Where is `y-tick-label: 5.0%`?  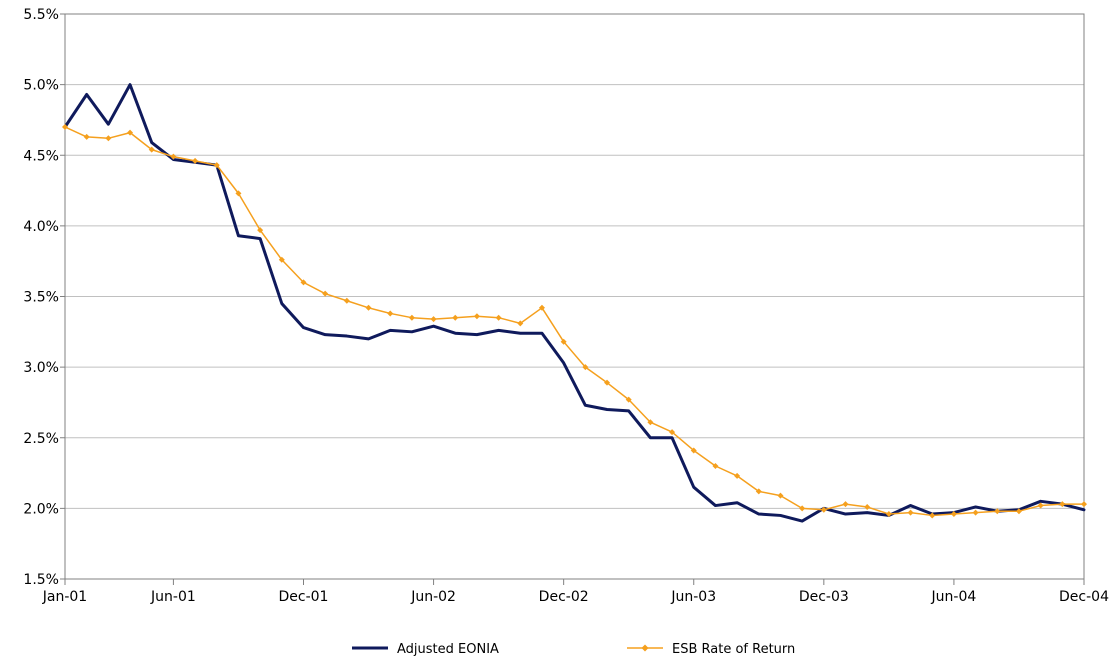
y-tick-label: 5.0% is located at coordinates (41, 86).